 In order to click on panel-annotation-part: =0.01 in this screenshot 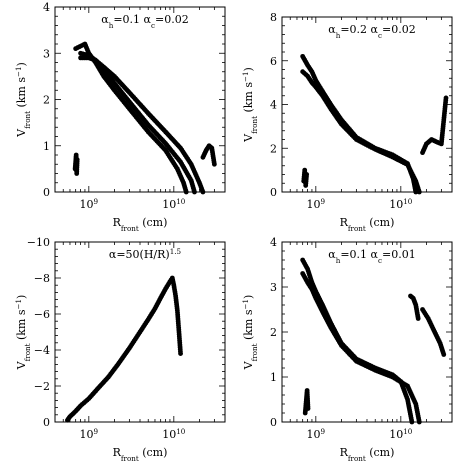, I will do `click(399, 254)`.